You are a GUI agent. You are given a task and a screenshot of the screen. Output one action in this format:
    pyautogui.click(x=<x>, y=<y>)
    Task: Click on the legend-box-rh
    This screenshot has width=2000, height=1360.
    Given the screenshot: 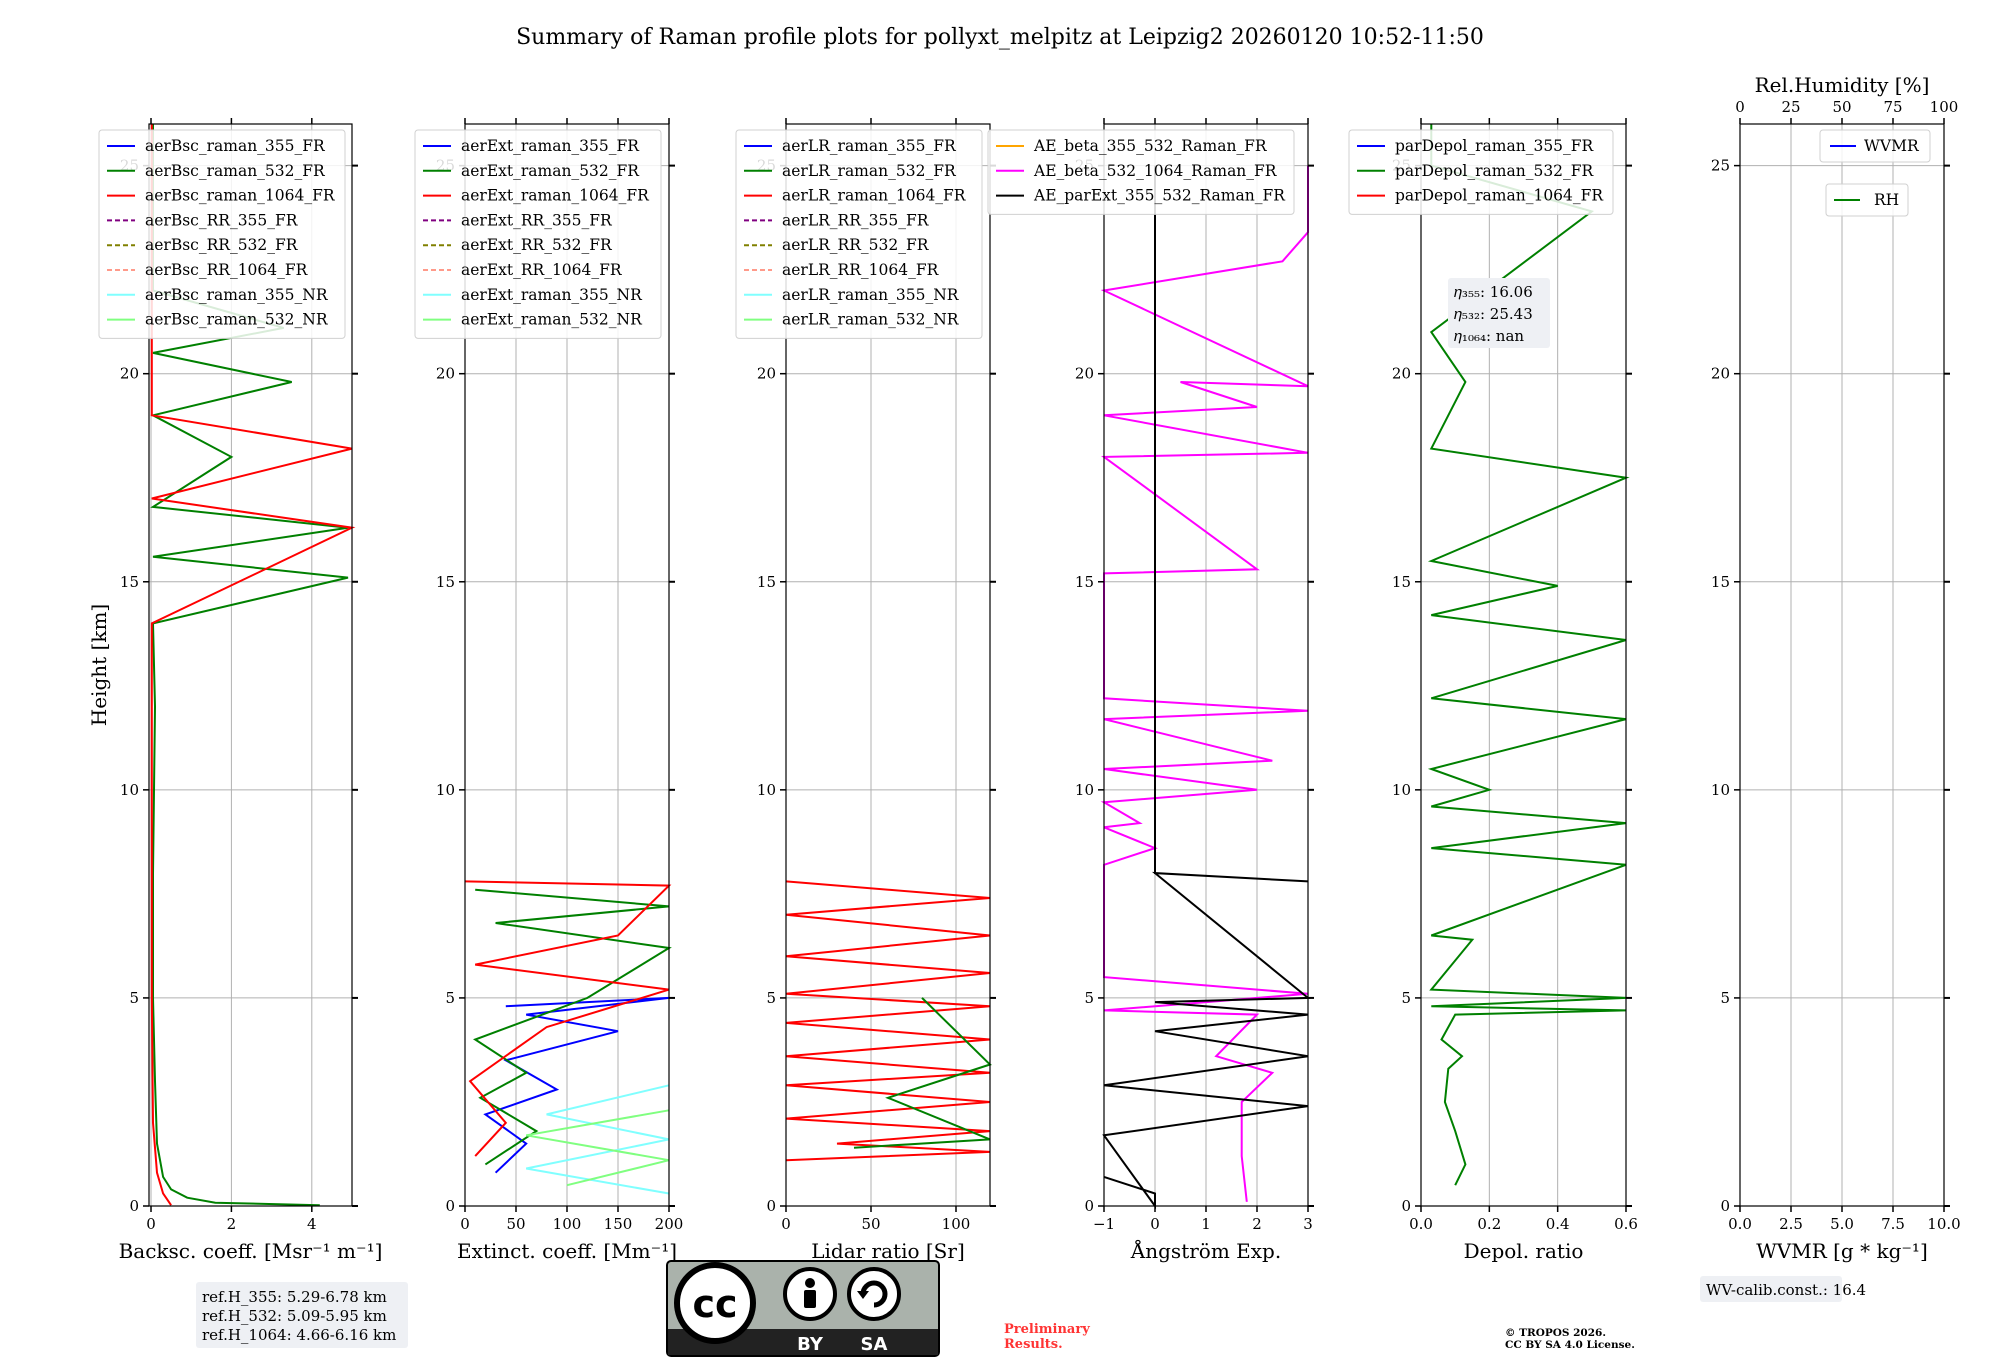 What is the action you would take?
    pyautogui.click(x=1867, y=200)
    